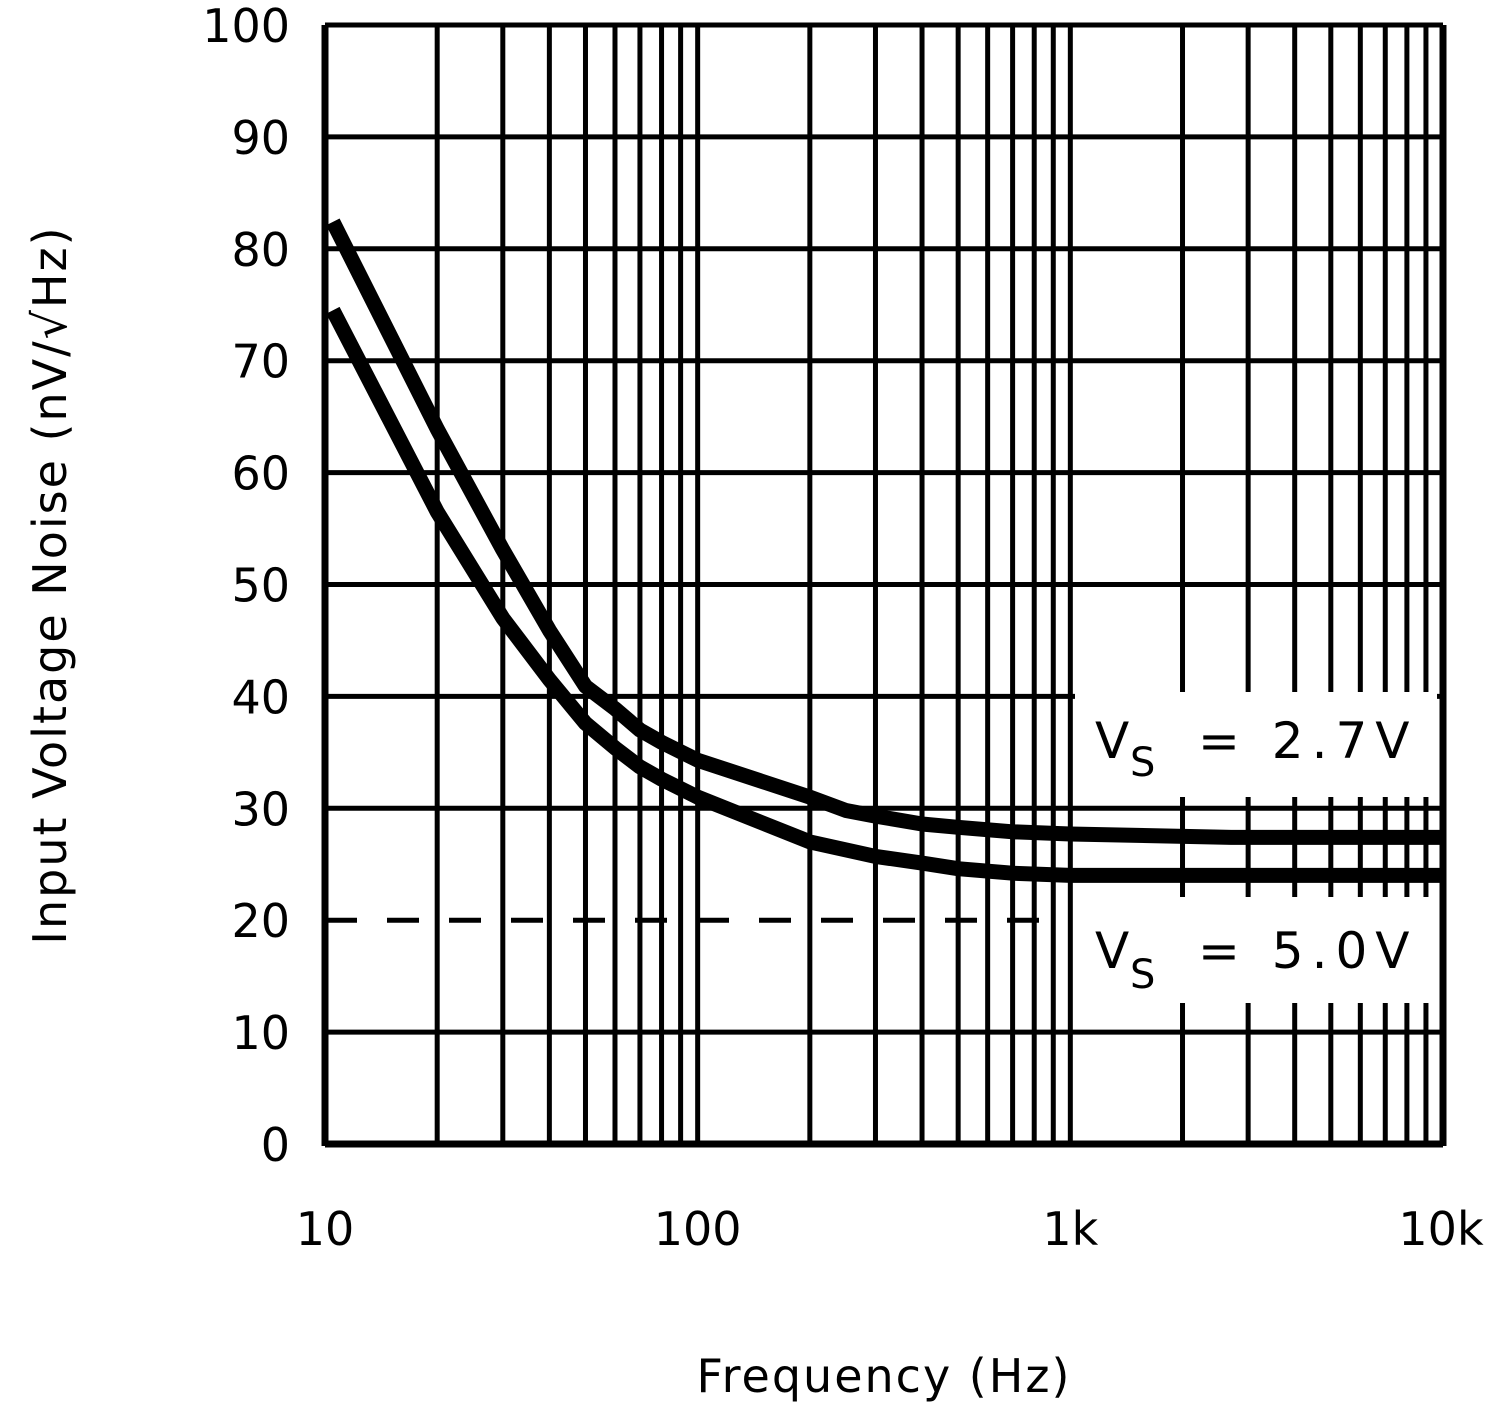  Describe the element at coordinates (1256, 847) in the screenshot. I see `annotation-boxes` at that location.